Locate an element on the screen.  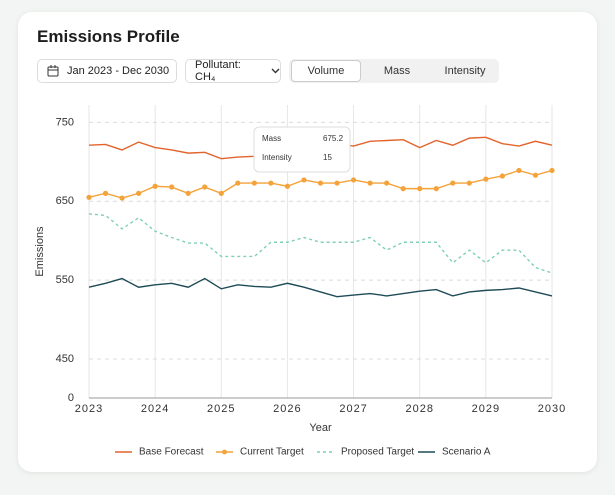
x-tick-label: 2027 is located at coordinates (353, 409).